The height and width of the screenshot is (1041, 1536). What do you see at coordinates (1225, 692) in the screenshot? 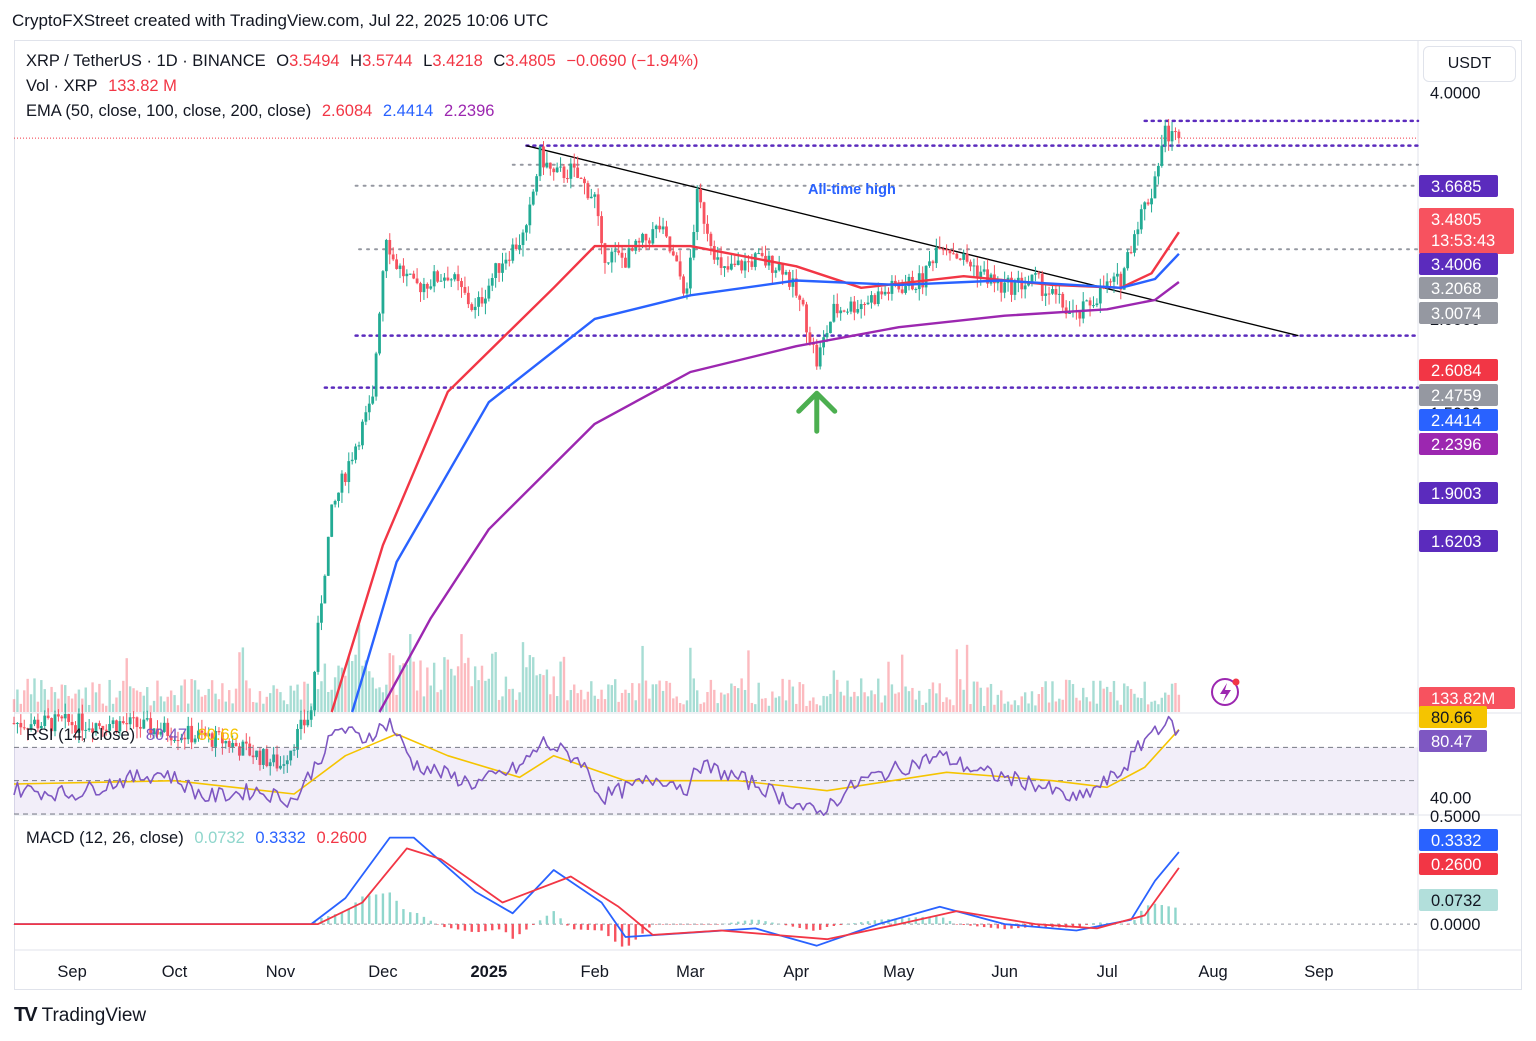
I see `lightning-icon` at bounding box center [1225, 692].